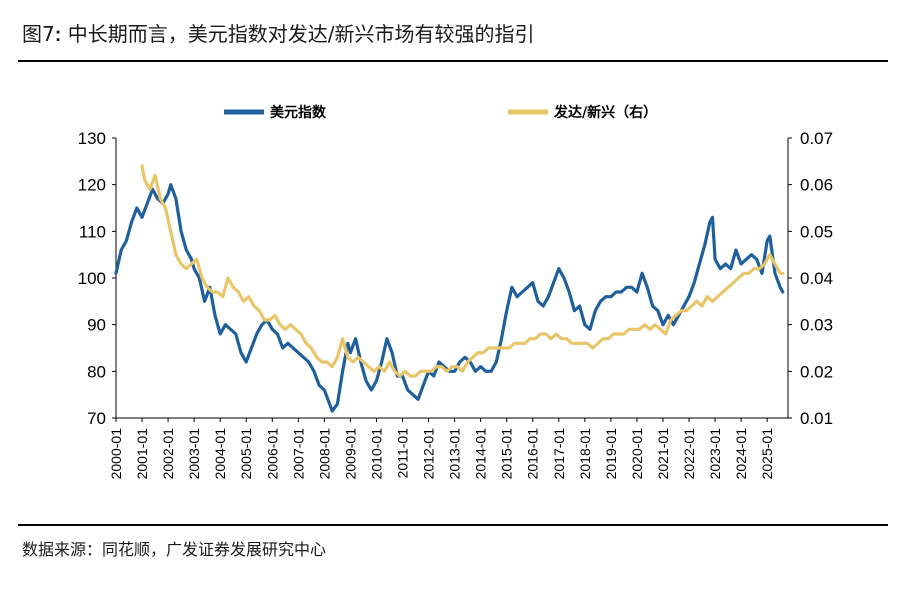 The image size is (923, 597). What do you see at coordinates (455, 454) in the screenshot?
I see `x-tick-label: 2013-01` at bounding box center [455, 454].